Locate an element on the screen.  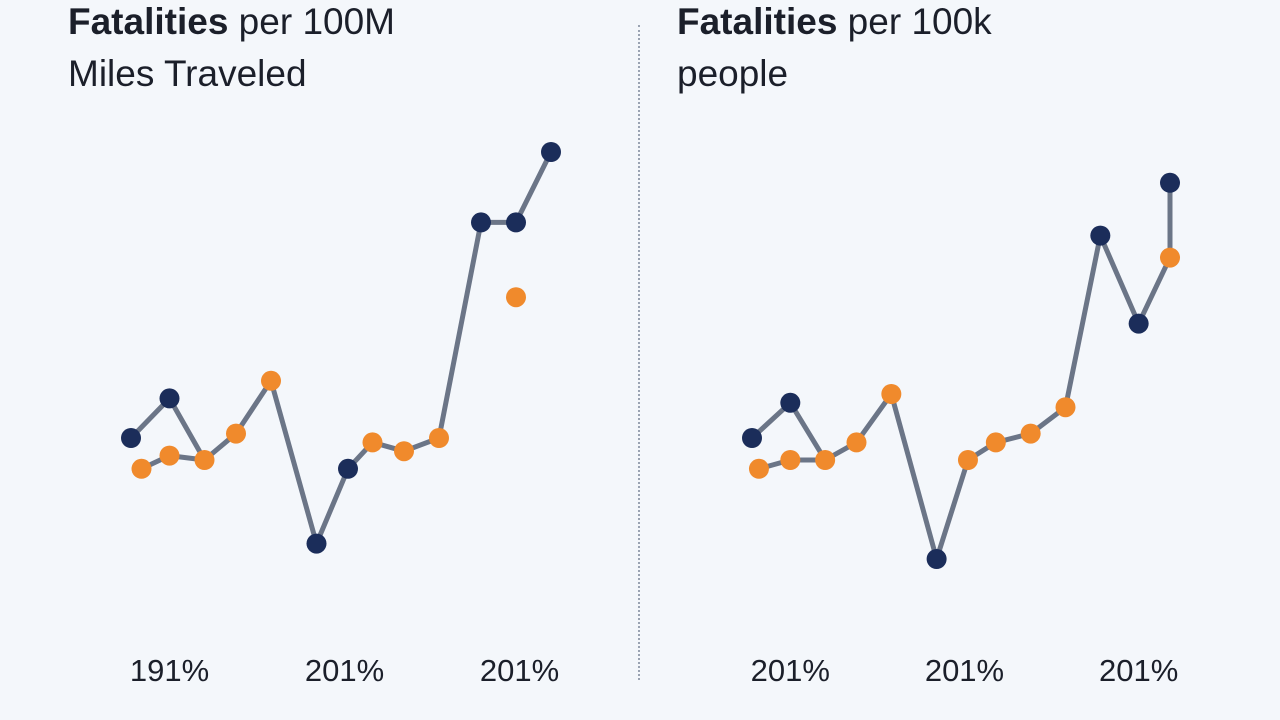
x-tick-label: 191% is located at coordinates (169, 670).